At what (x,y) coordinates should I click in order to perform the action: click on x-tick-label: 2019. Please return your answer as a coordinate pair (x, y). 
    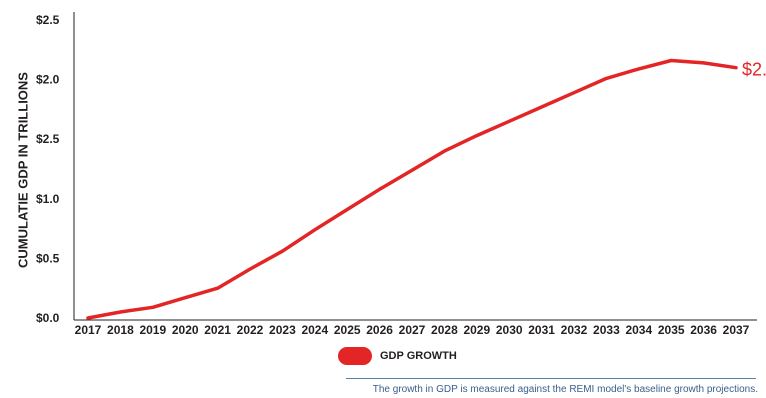
    Looking at the image, I should click on (152, 330).